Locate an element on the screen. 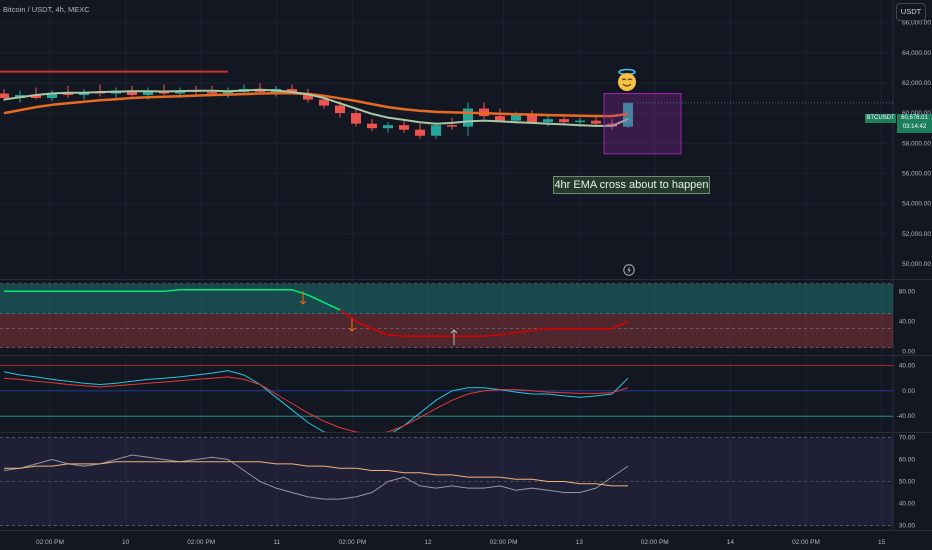 The width and height of the screenshot is (932, 550). price-axis-tick: 52,000.00 is located at coordinates (916, 234).